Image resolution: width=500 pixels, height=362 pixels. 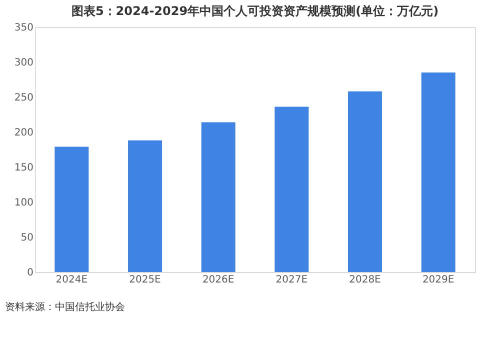 What do you see at coordinates (365, 280) in the screenshot?
I see `x-tick-label: 2028E` at bounding box center [365, 280].